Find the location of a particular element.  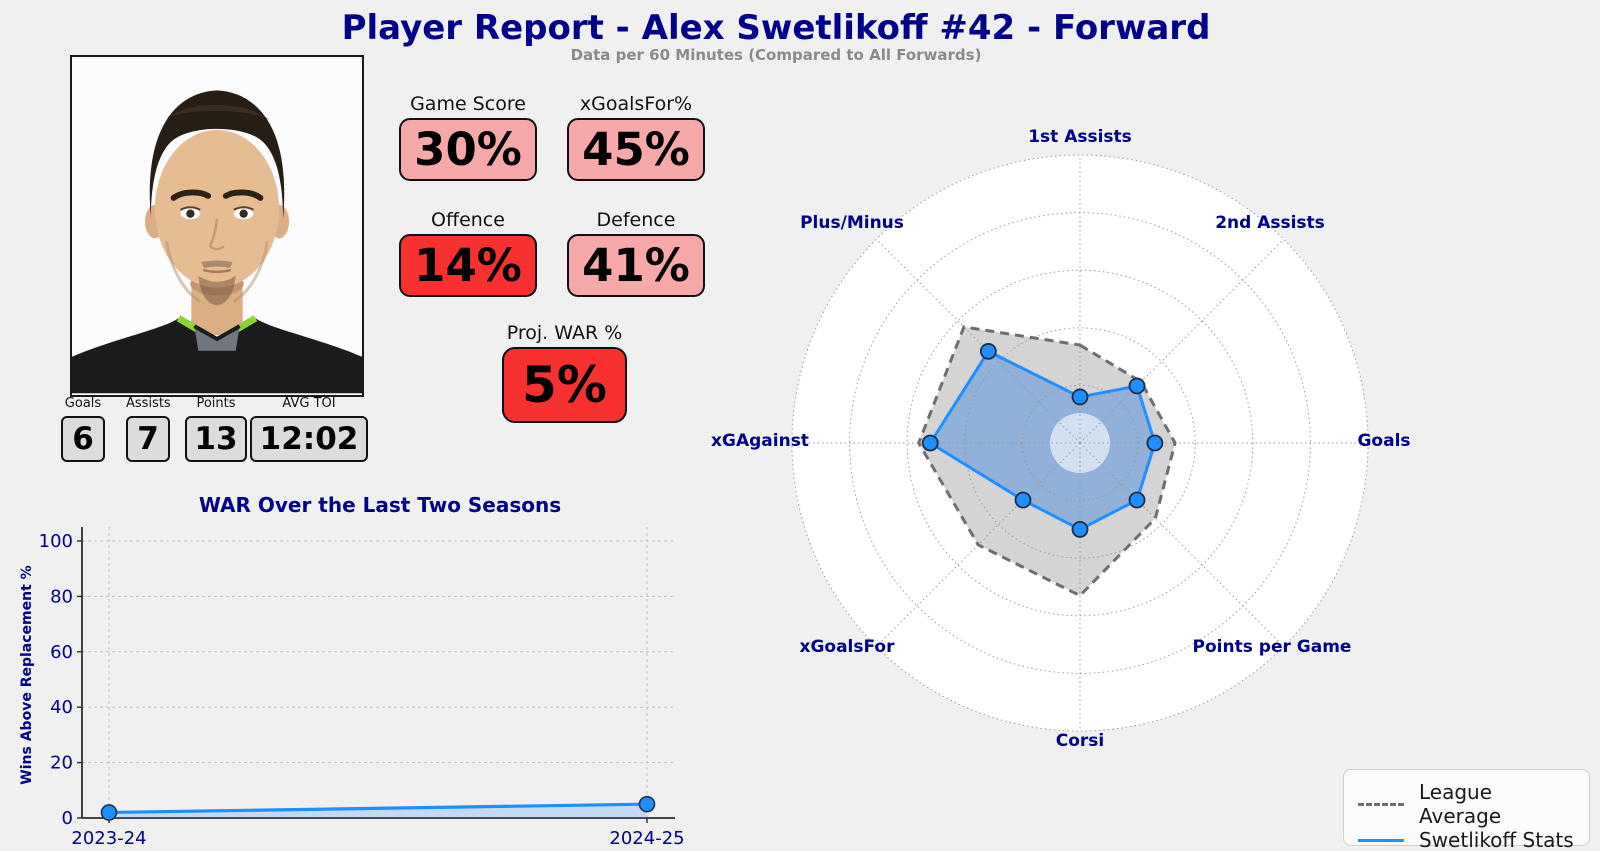

radar-league-fill is located at coordinates (1047, 461).